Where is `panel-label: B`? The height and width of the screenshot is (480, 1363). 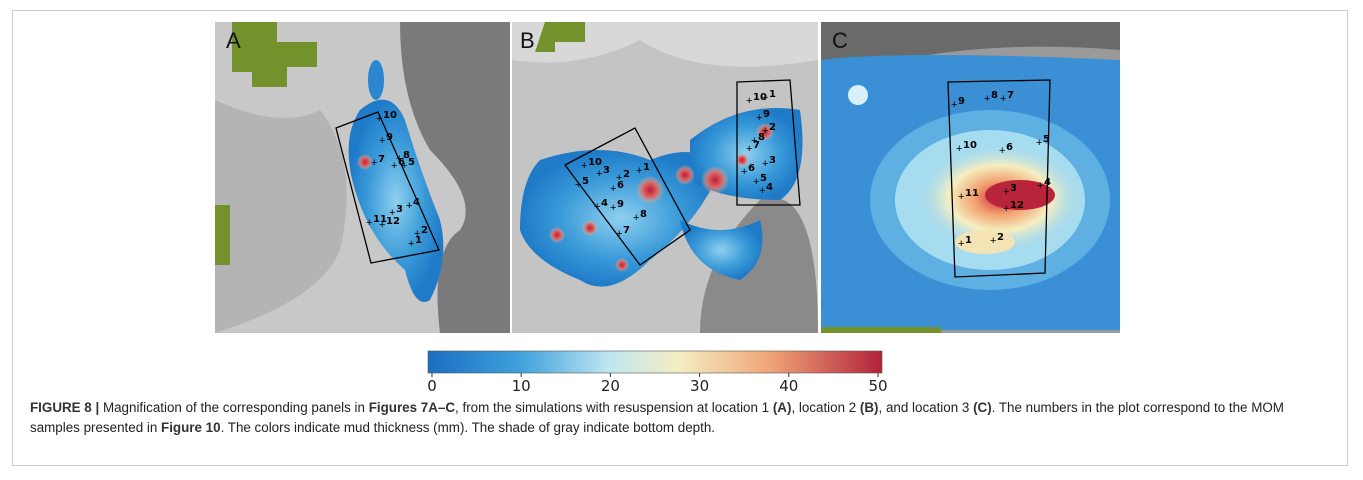 panel-label: B is located at coordinates (527, 40).